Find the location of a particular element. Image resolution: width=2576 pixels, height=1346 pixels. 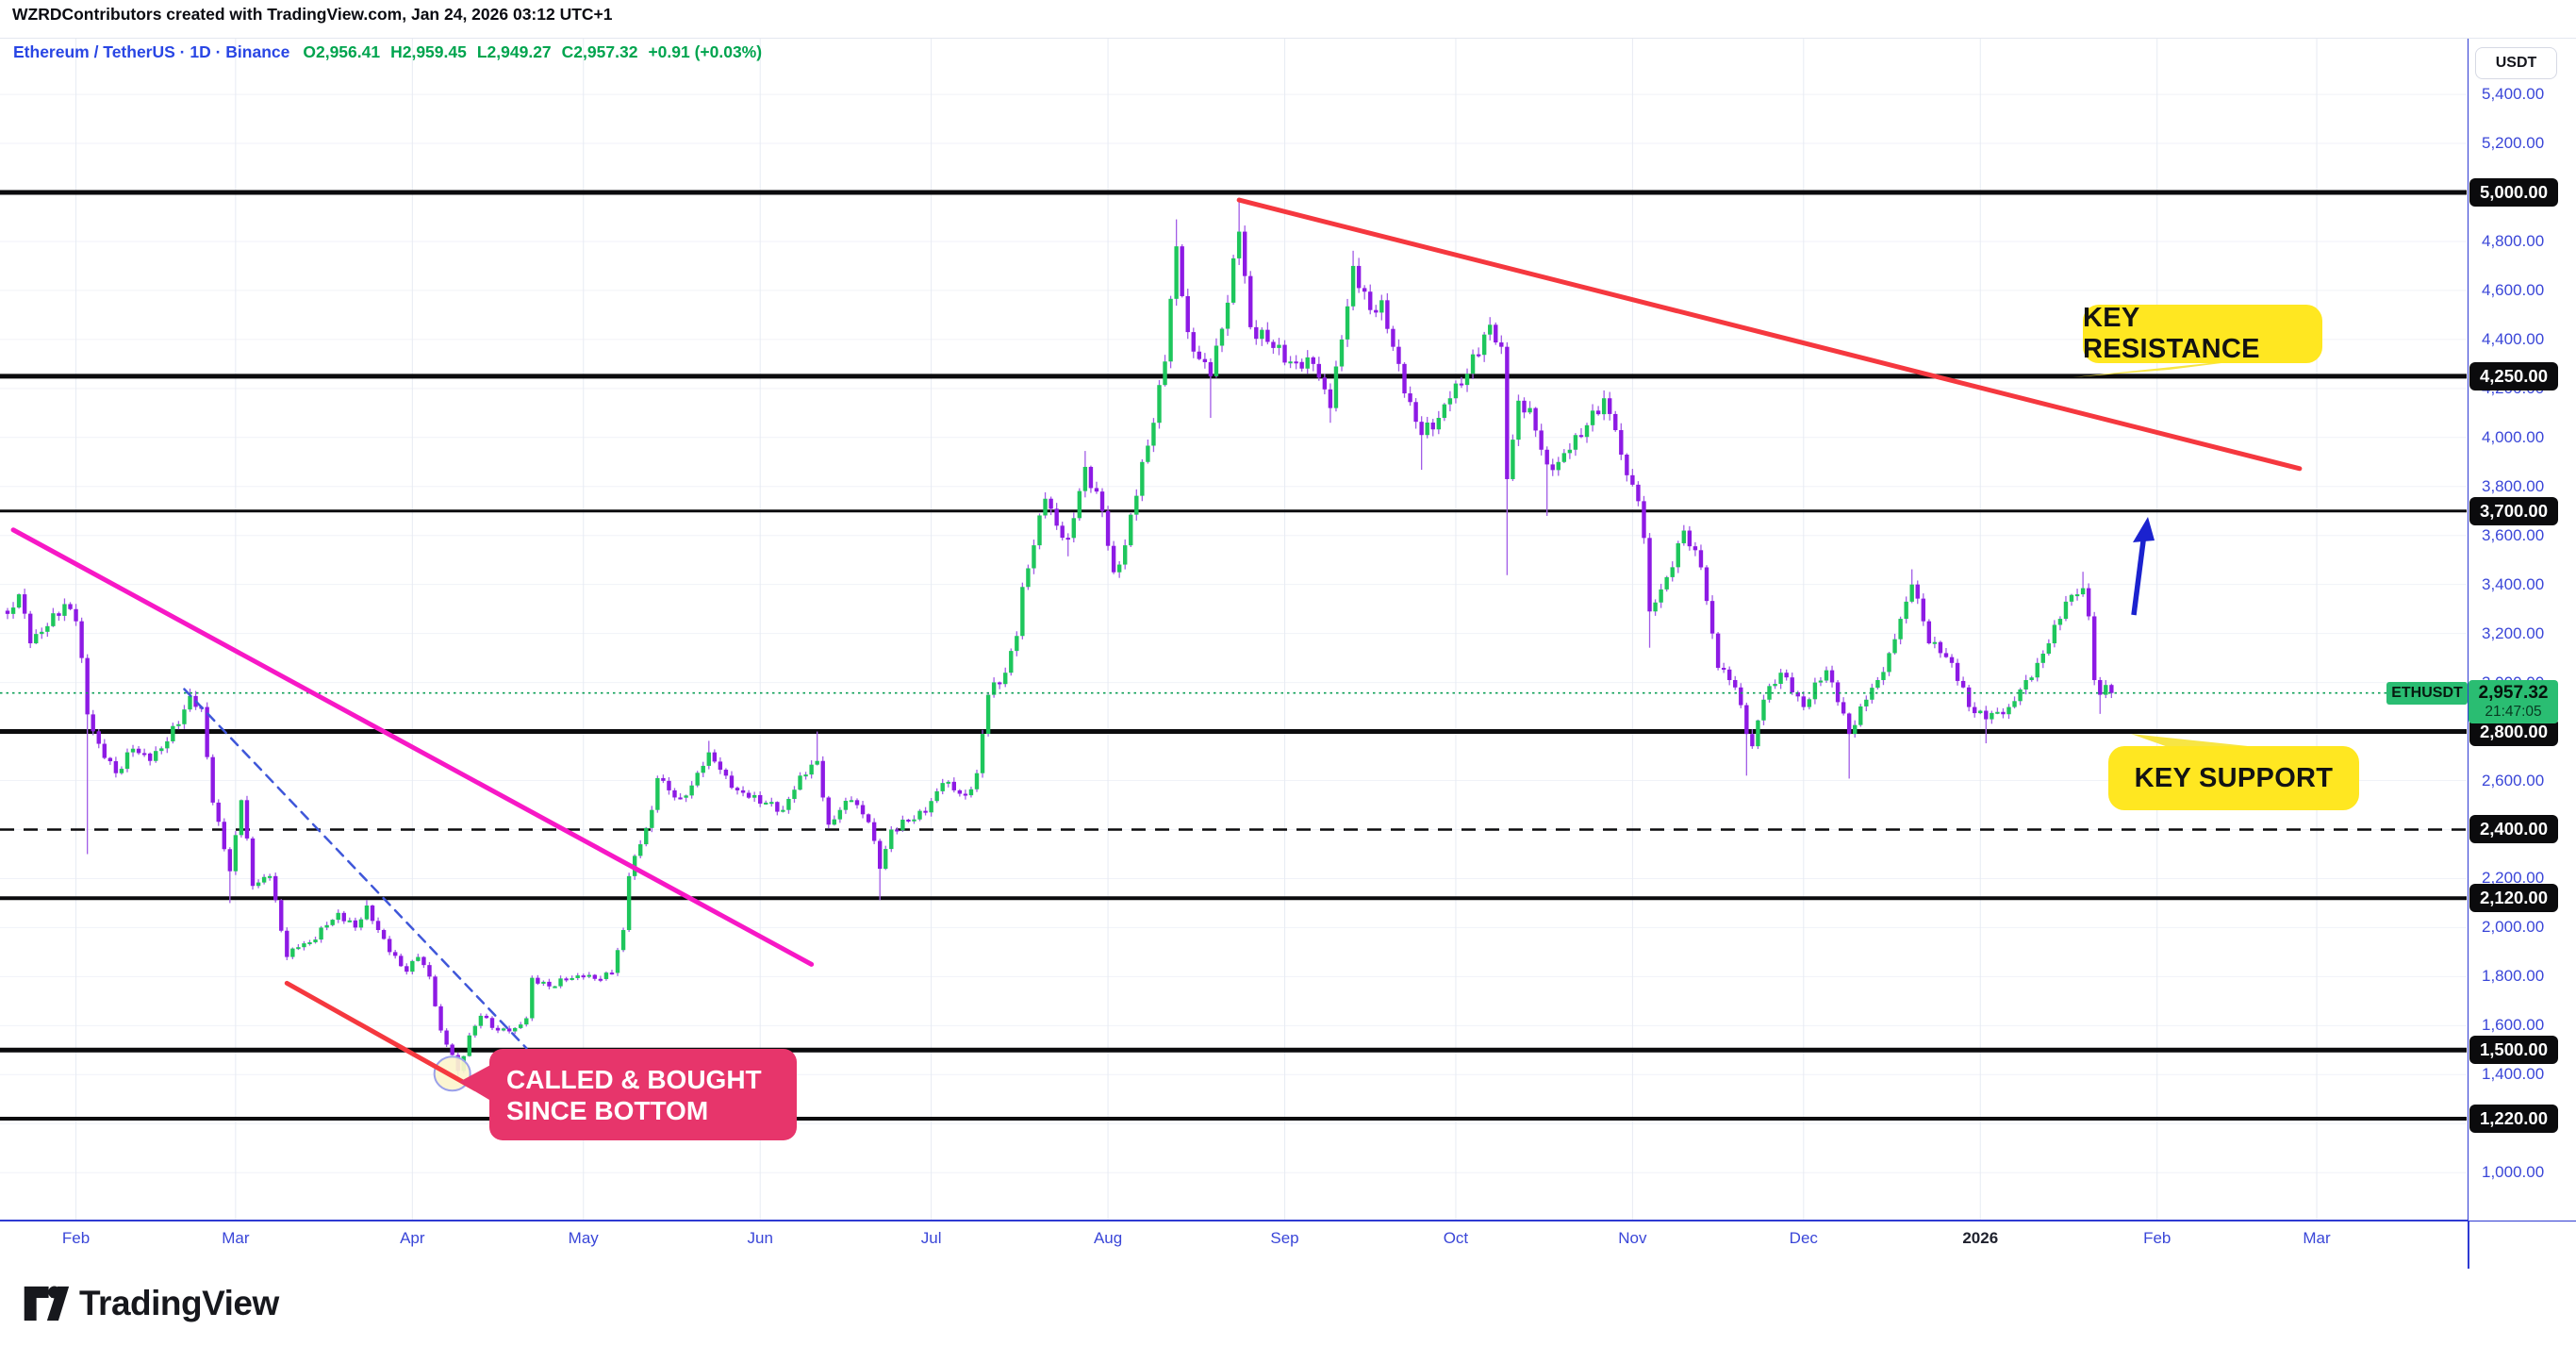

high-value: H2,959.45 is located at coordinates (428, 51).